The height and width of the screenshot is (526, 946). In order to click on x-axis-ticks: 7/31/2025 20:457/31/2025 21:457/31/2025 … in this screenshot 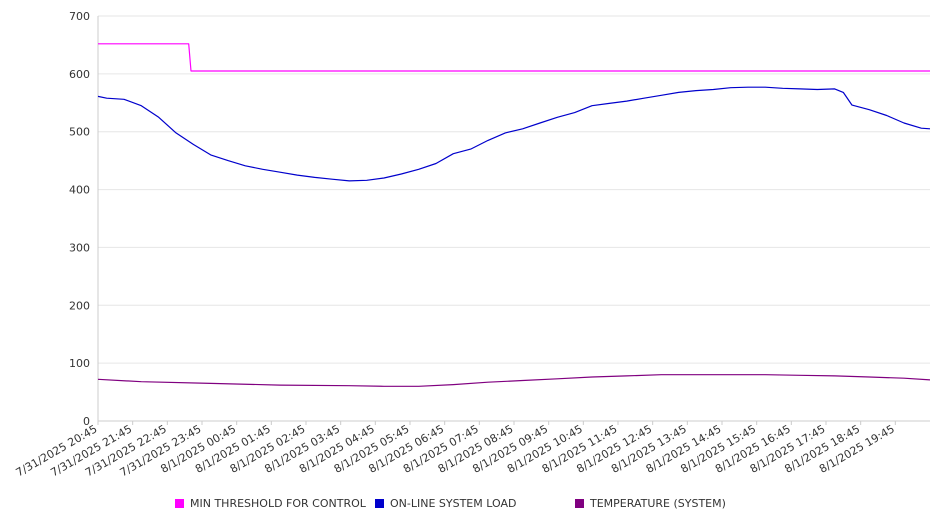, I will do `click(455, 450)`.